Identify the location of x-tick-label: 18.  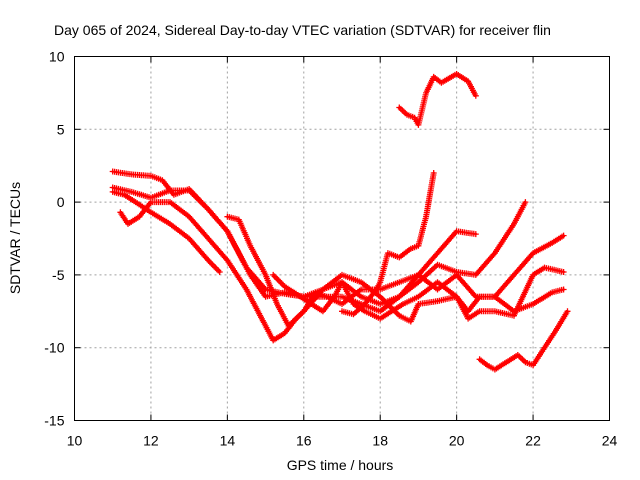
(380, 441).